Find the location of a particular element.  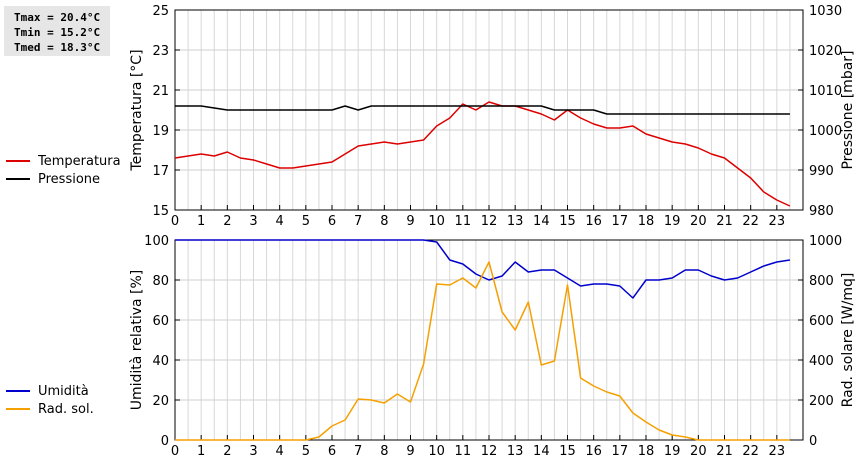

temp-pressure-y-tick-label: 17 is located at coordinates (160, 171).